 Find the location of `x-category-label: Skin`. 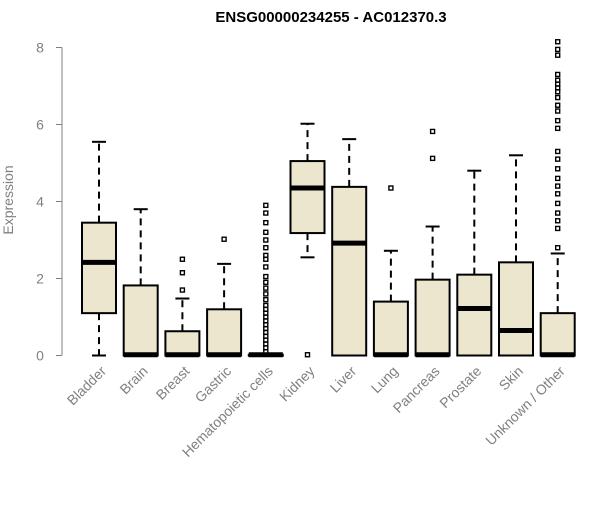

x-category-label: Skin is located at coordinates (511, 378).